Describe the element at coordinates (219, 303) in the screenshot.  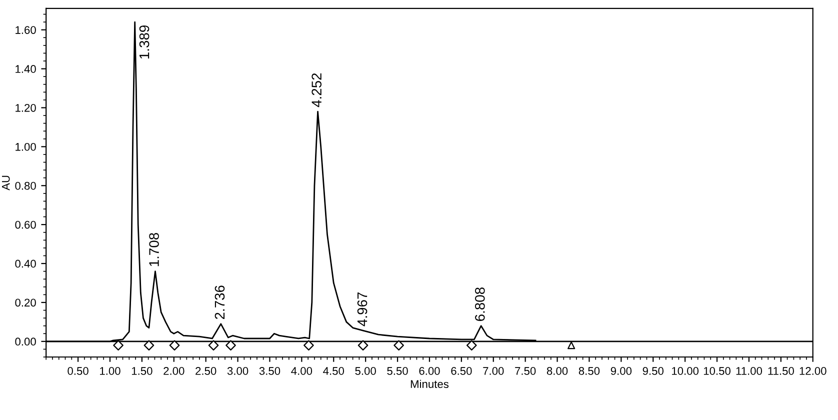
I see `annotation: 2.736` at that location.